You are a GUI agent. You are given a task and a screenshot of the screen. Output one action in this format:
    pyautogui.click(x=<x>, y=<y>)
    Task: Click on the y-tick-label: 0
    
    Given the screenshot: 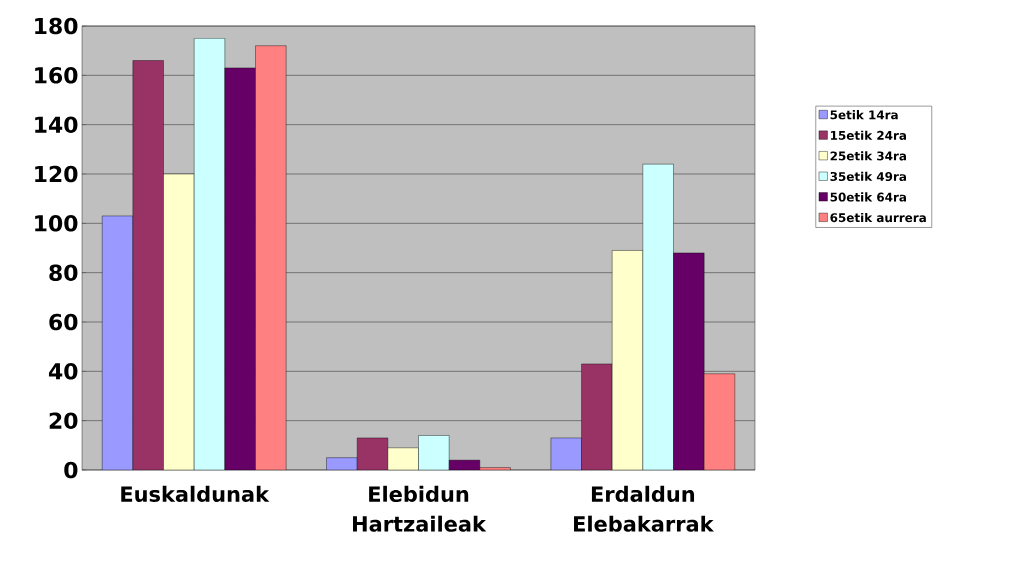 What is the action you would take?
    pyautogui.click(x=71, y=470)
    